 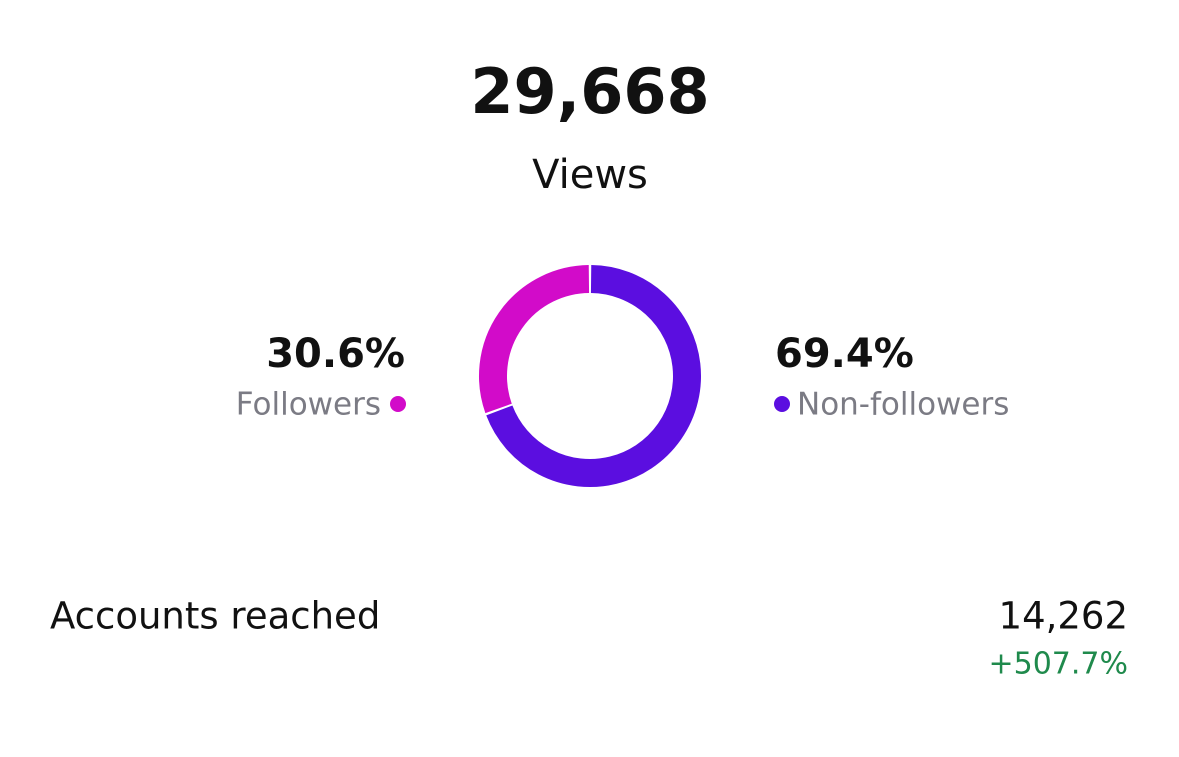 What do you see at coordinates (590, 175) in the screenshot?
I see `views-label: Views` at bounding box center [590, 175].